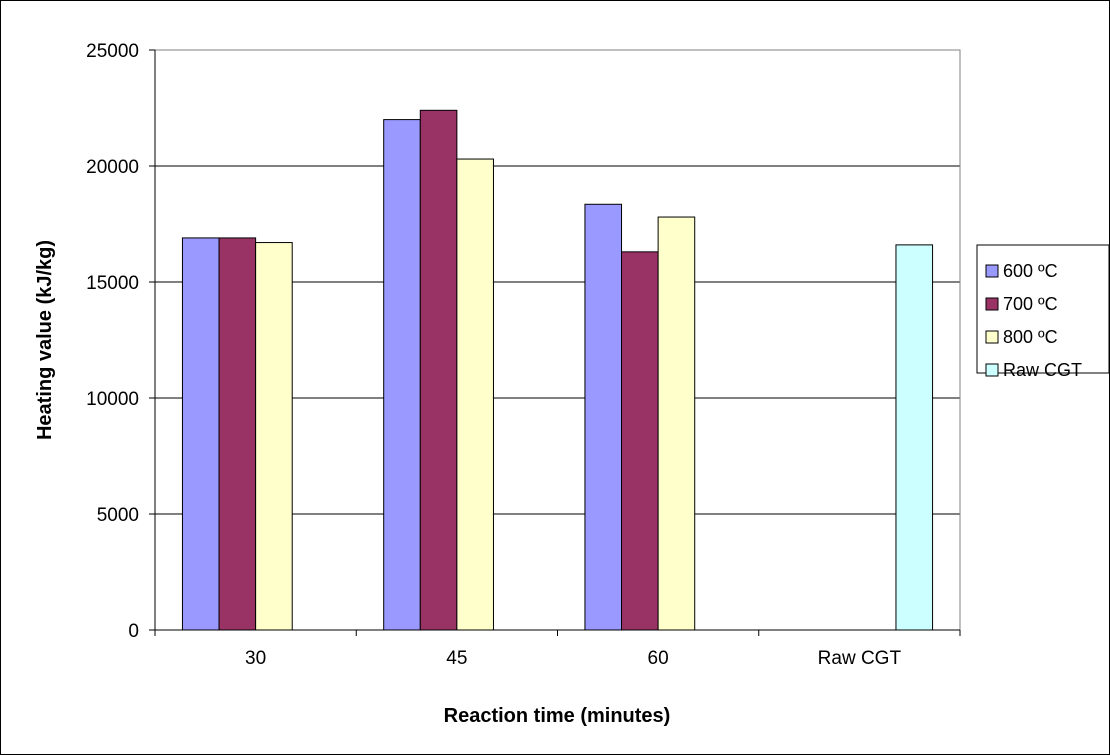 This screenshot has width=1110, height=755. I want to click on legend: 600 ºC 700 ºC 800 ºC Raw CGT, so click(1043, 312).